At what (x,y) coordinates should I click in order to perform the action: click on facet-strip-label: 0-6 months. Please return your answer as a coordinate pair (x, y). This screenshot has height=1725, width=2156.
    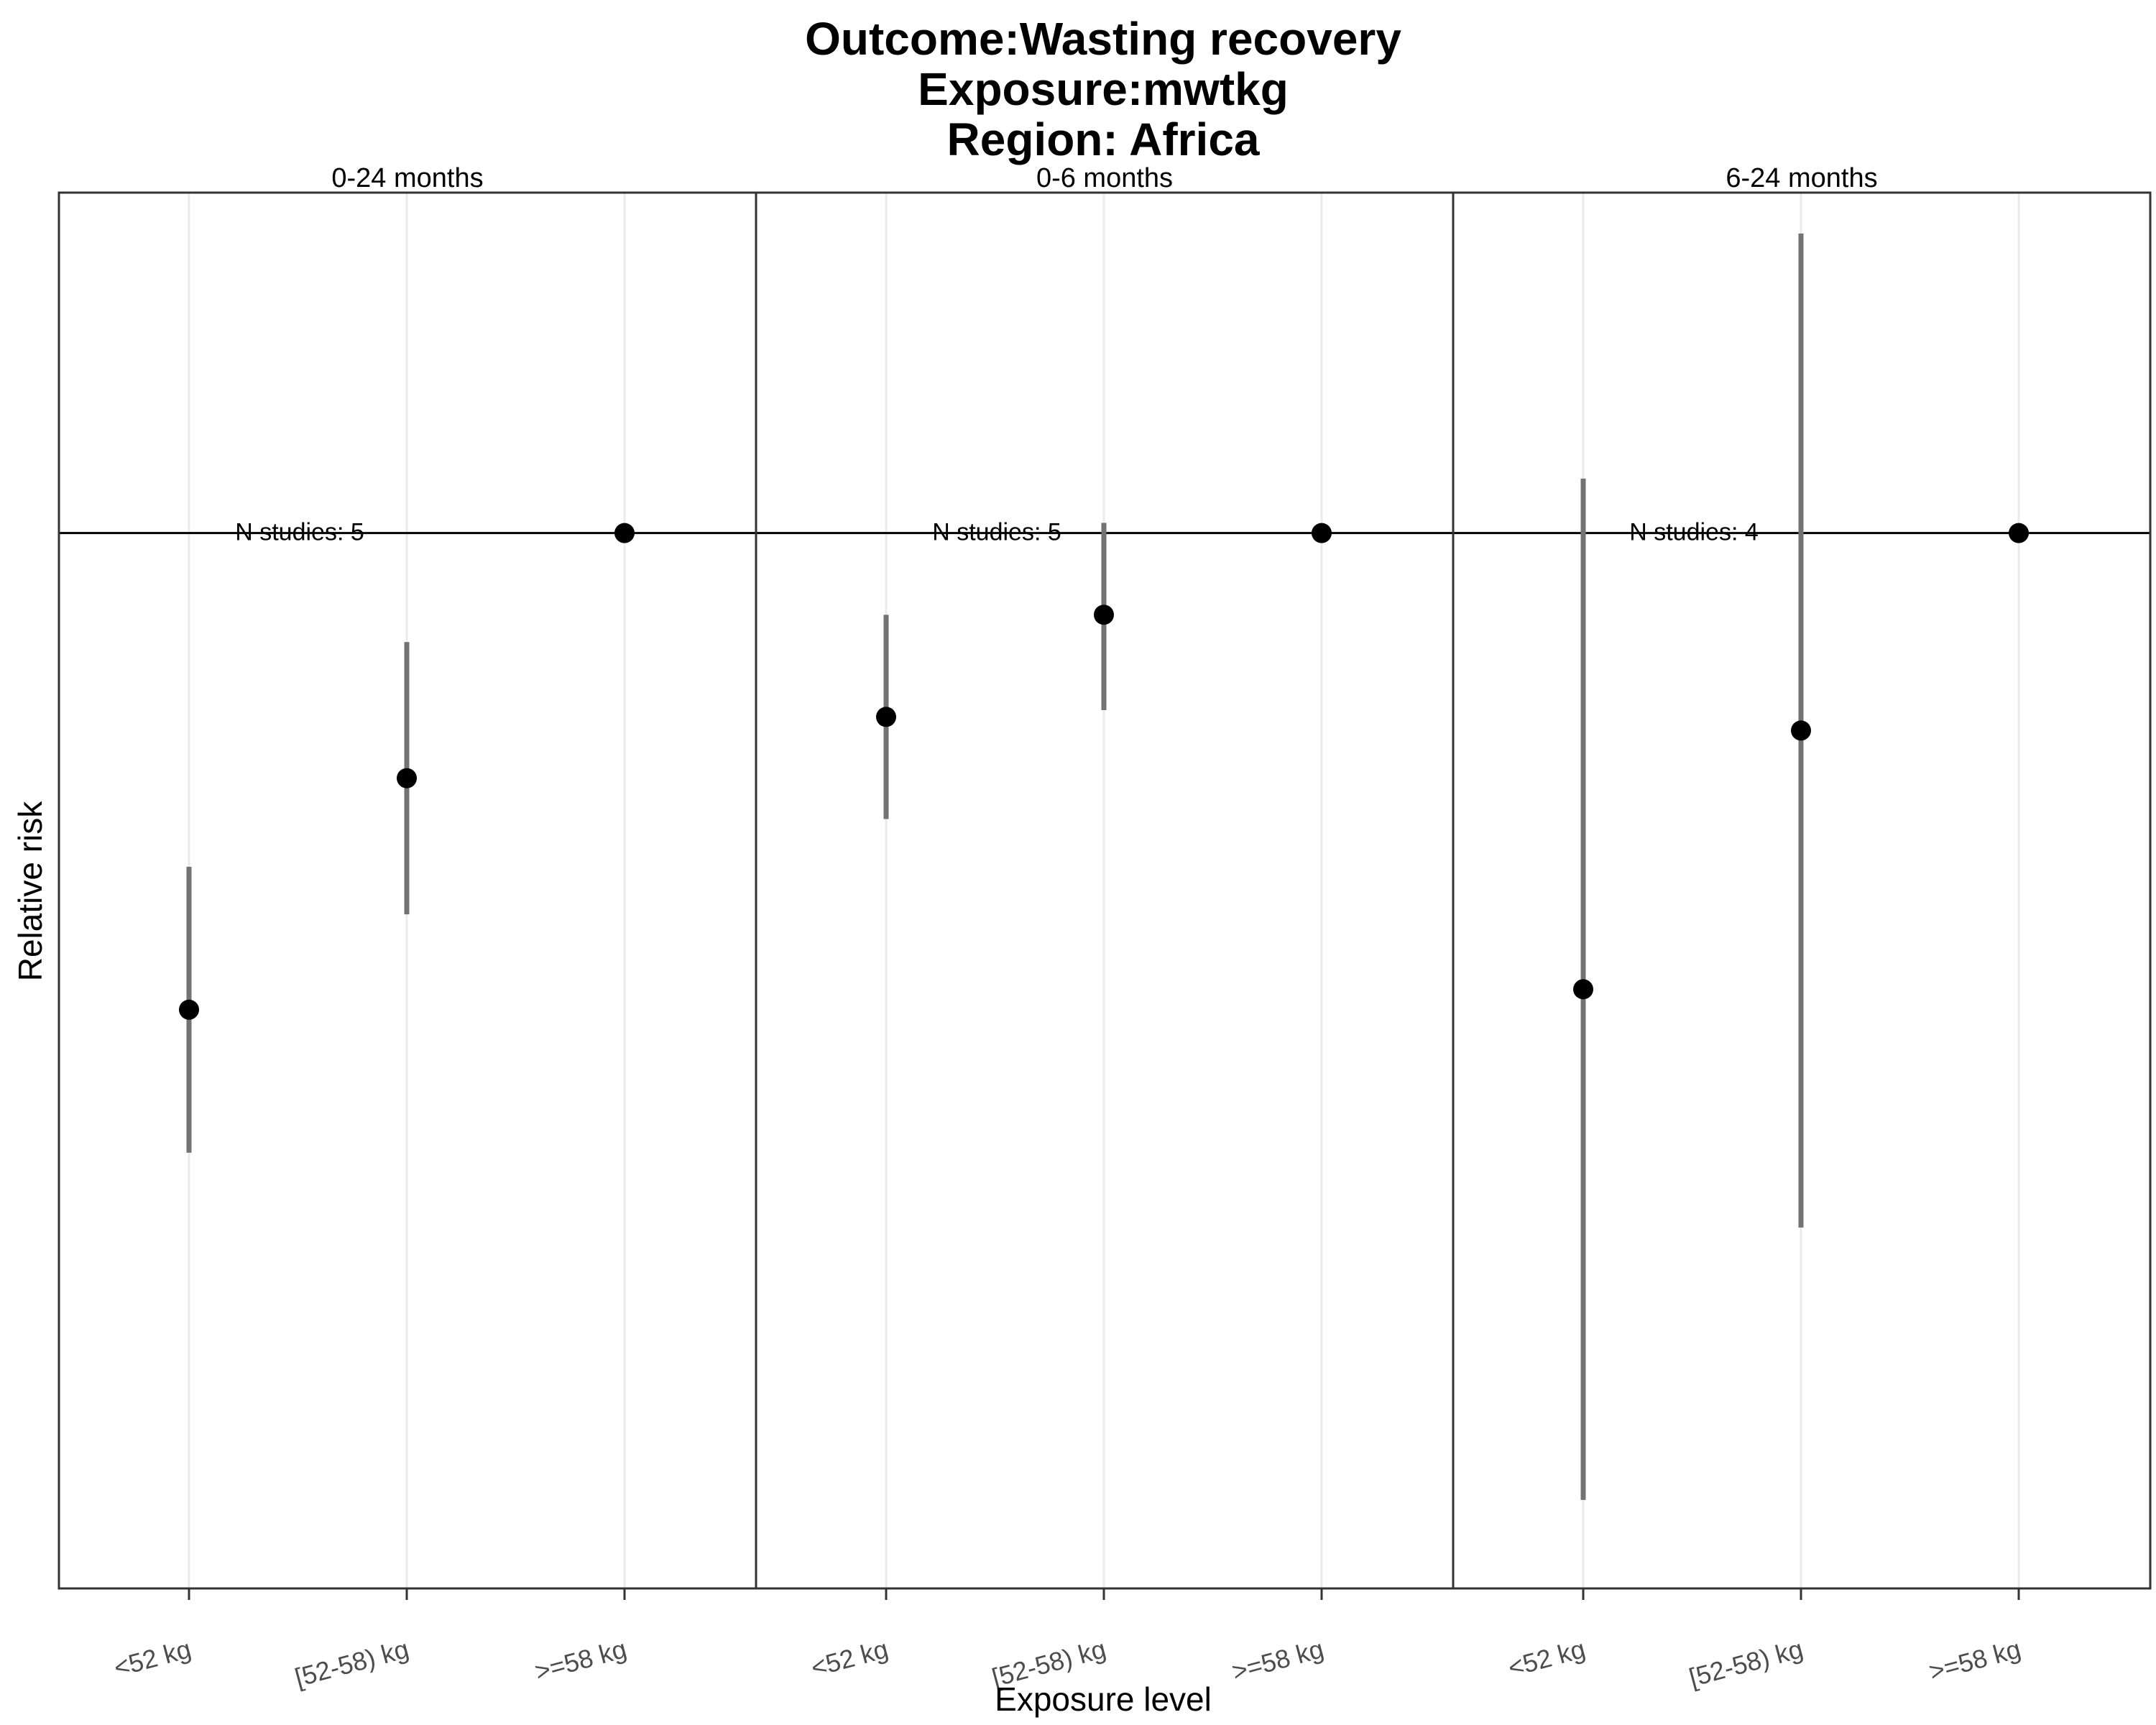
    Looking at the image, I should click on (1104, 178).